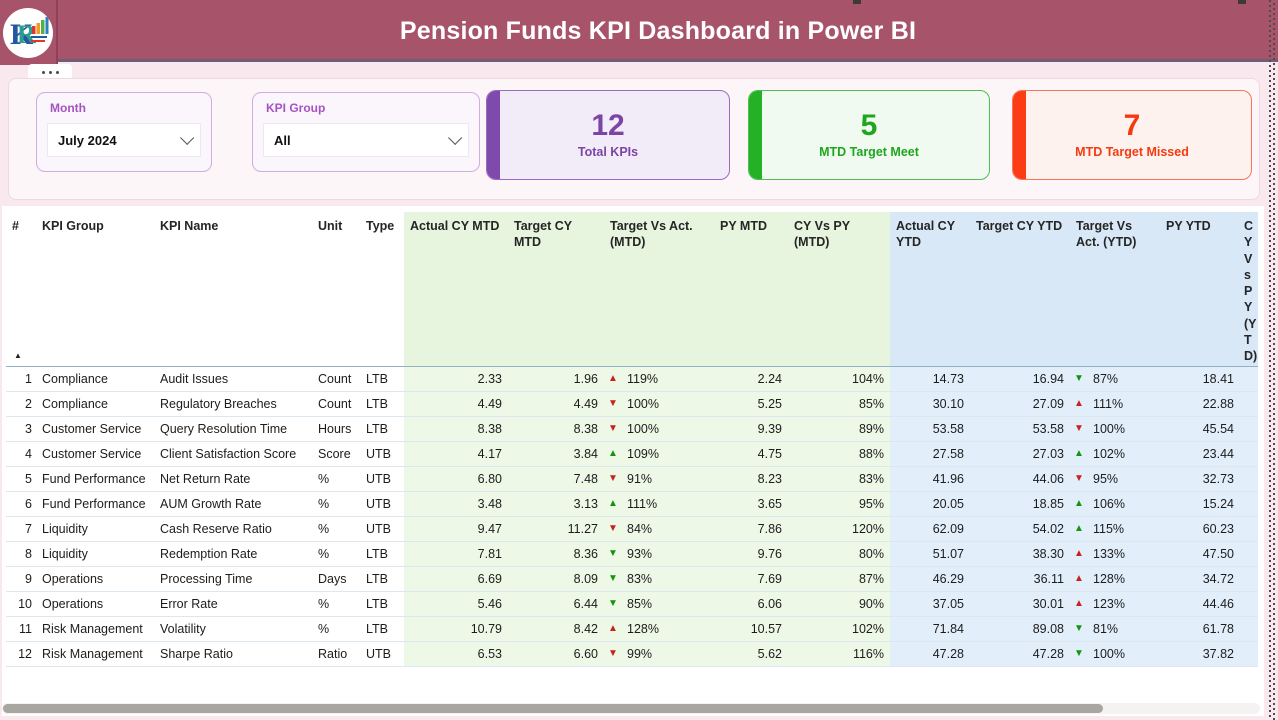  Describe the element at coordinates (456, 554) in the screenshot. I see `cell-actual_mtd: 7.81` at that location.